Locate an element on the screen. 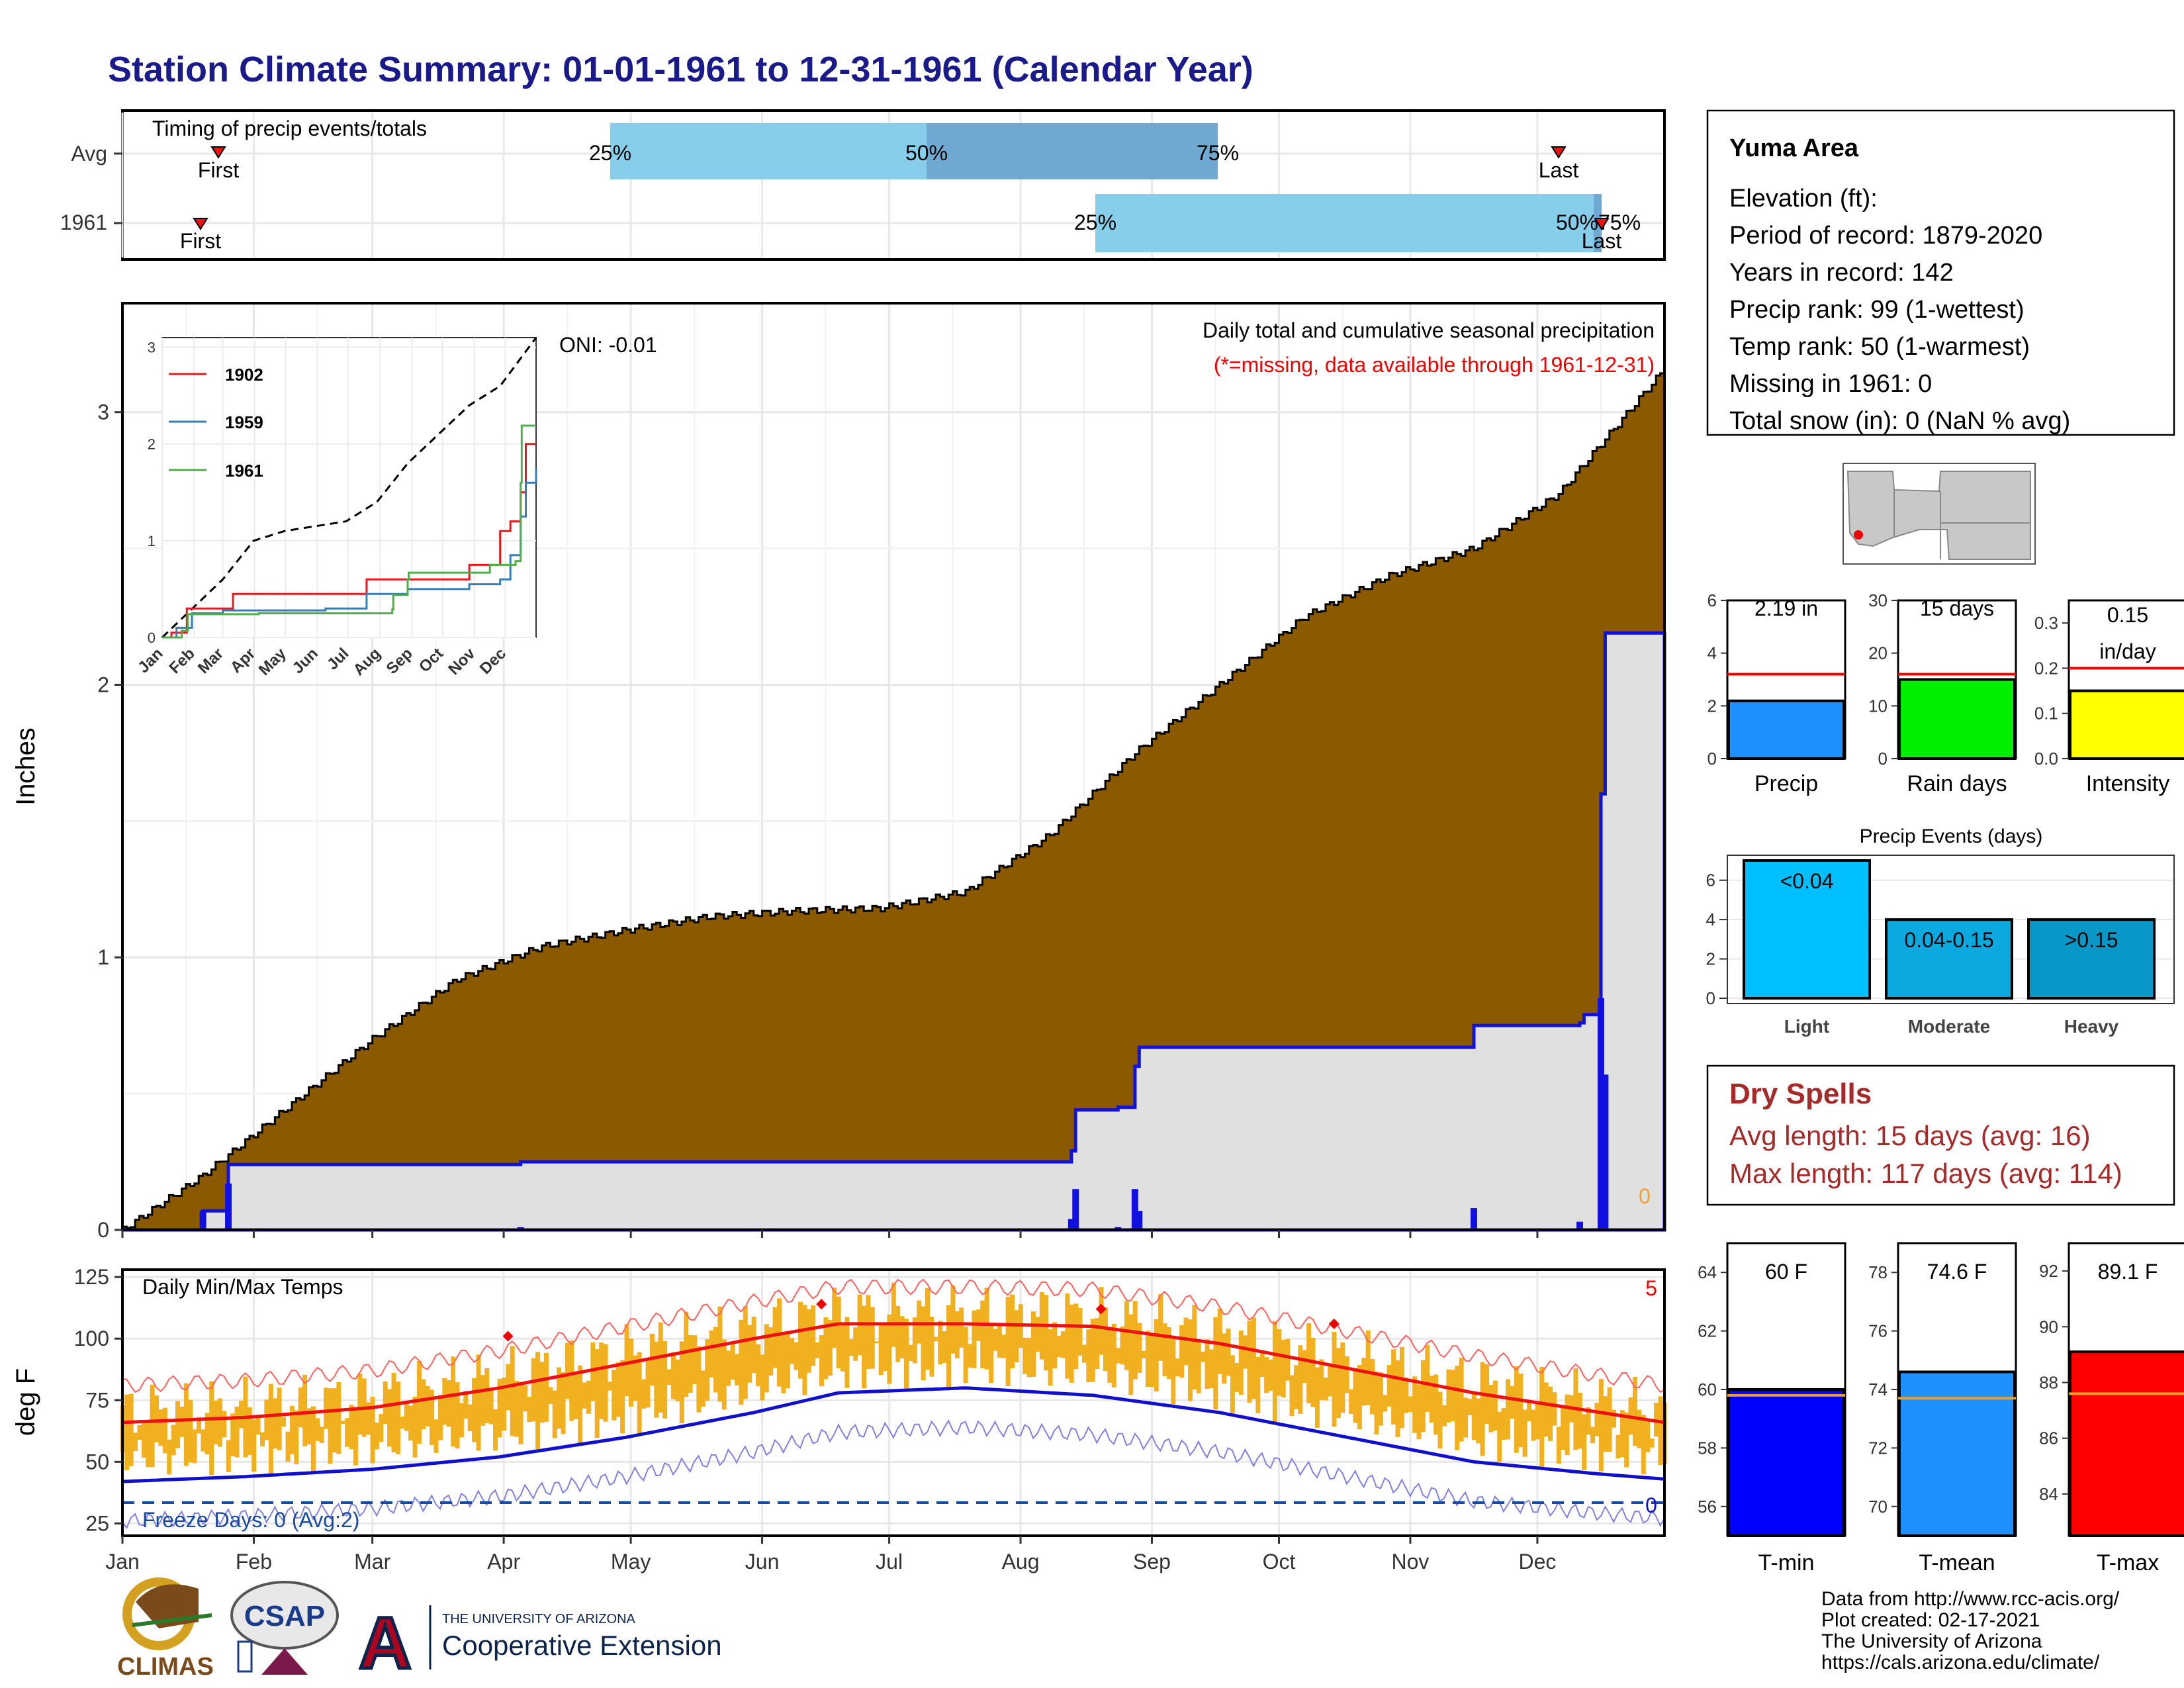 The width and height of the screenshot is (2184, 1688). y-tick-label: 58 is located at coordinates (1707, 1448).